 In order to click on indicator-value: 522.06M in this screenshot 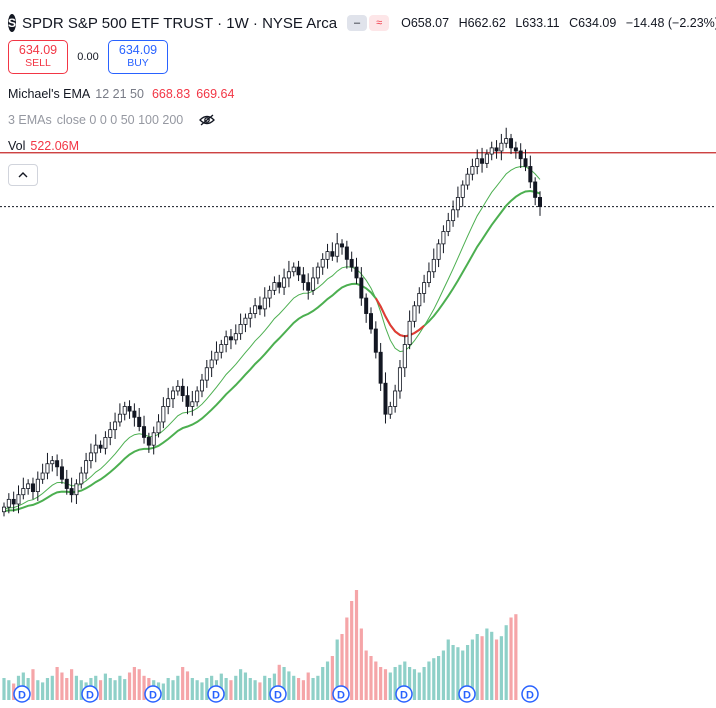, I will do `click(55, 146)`.